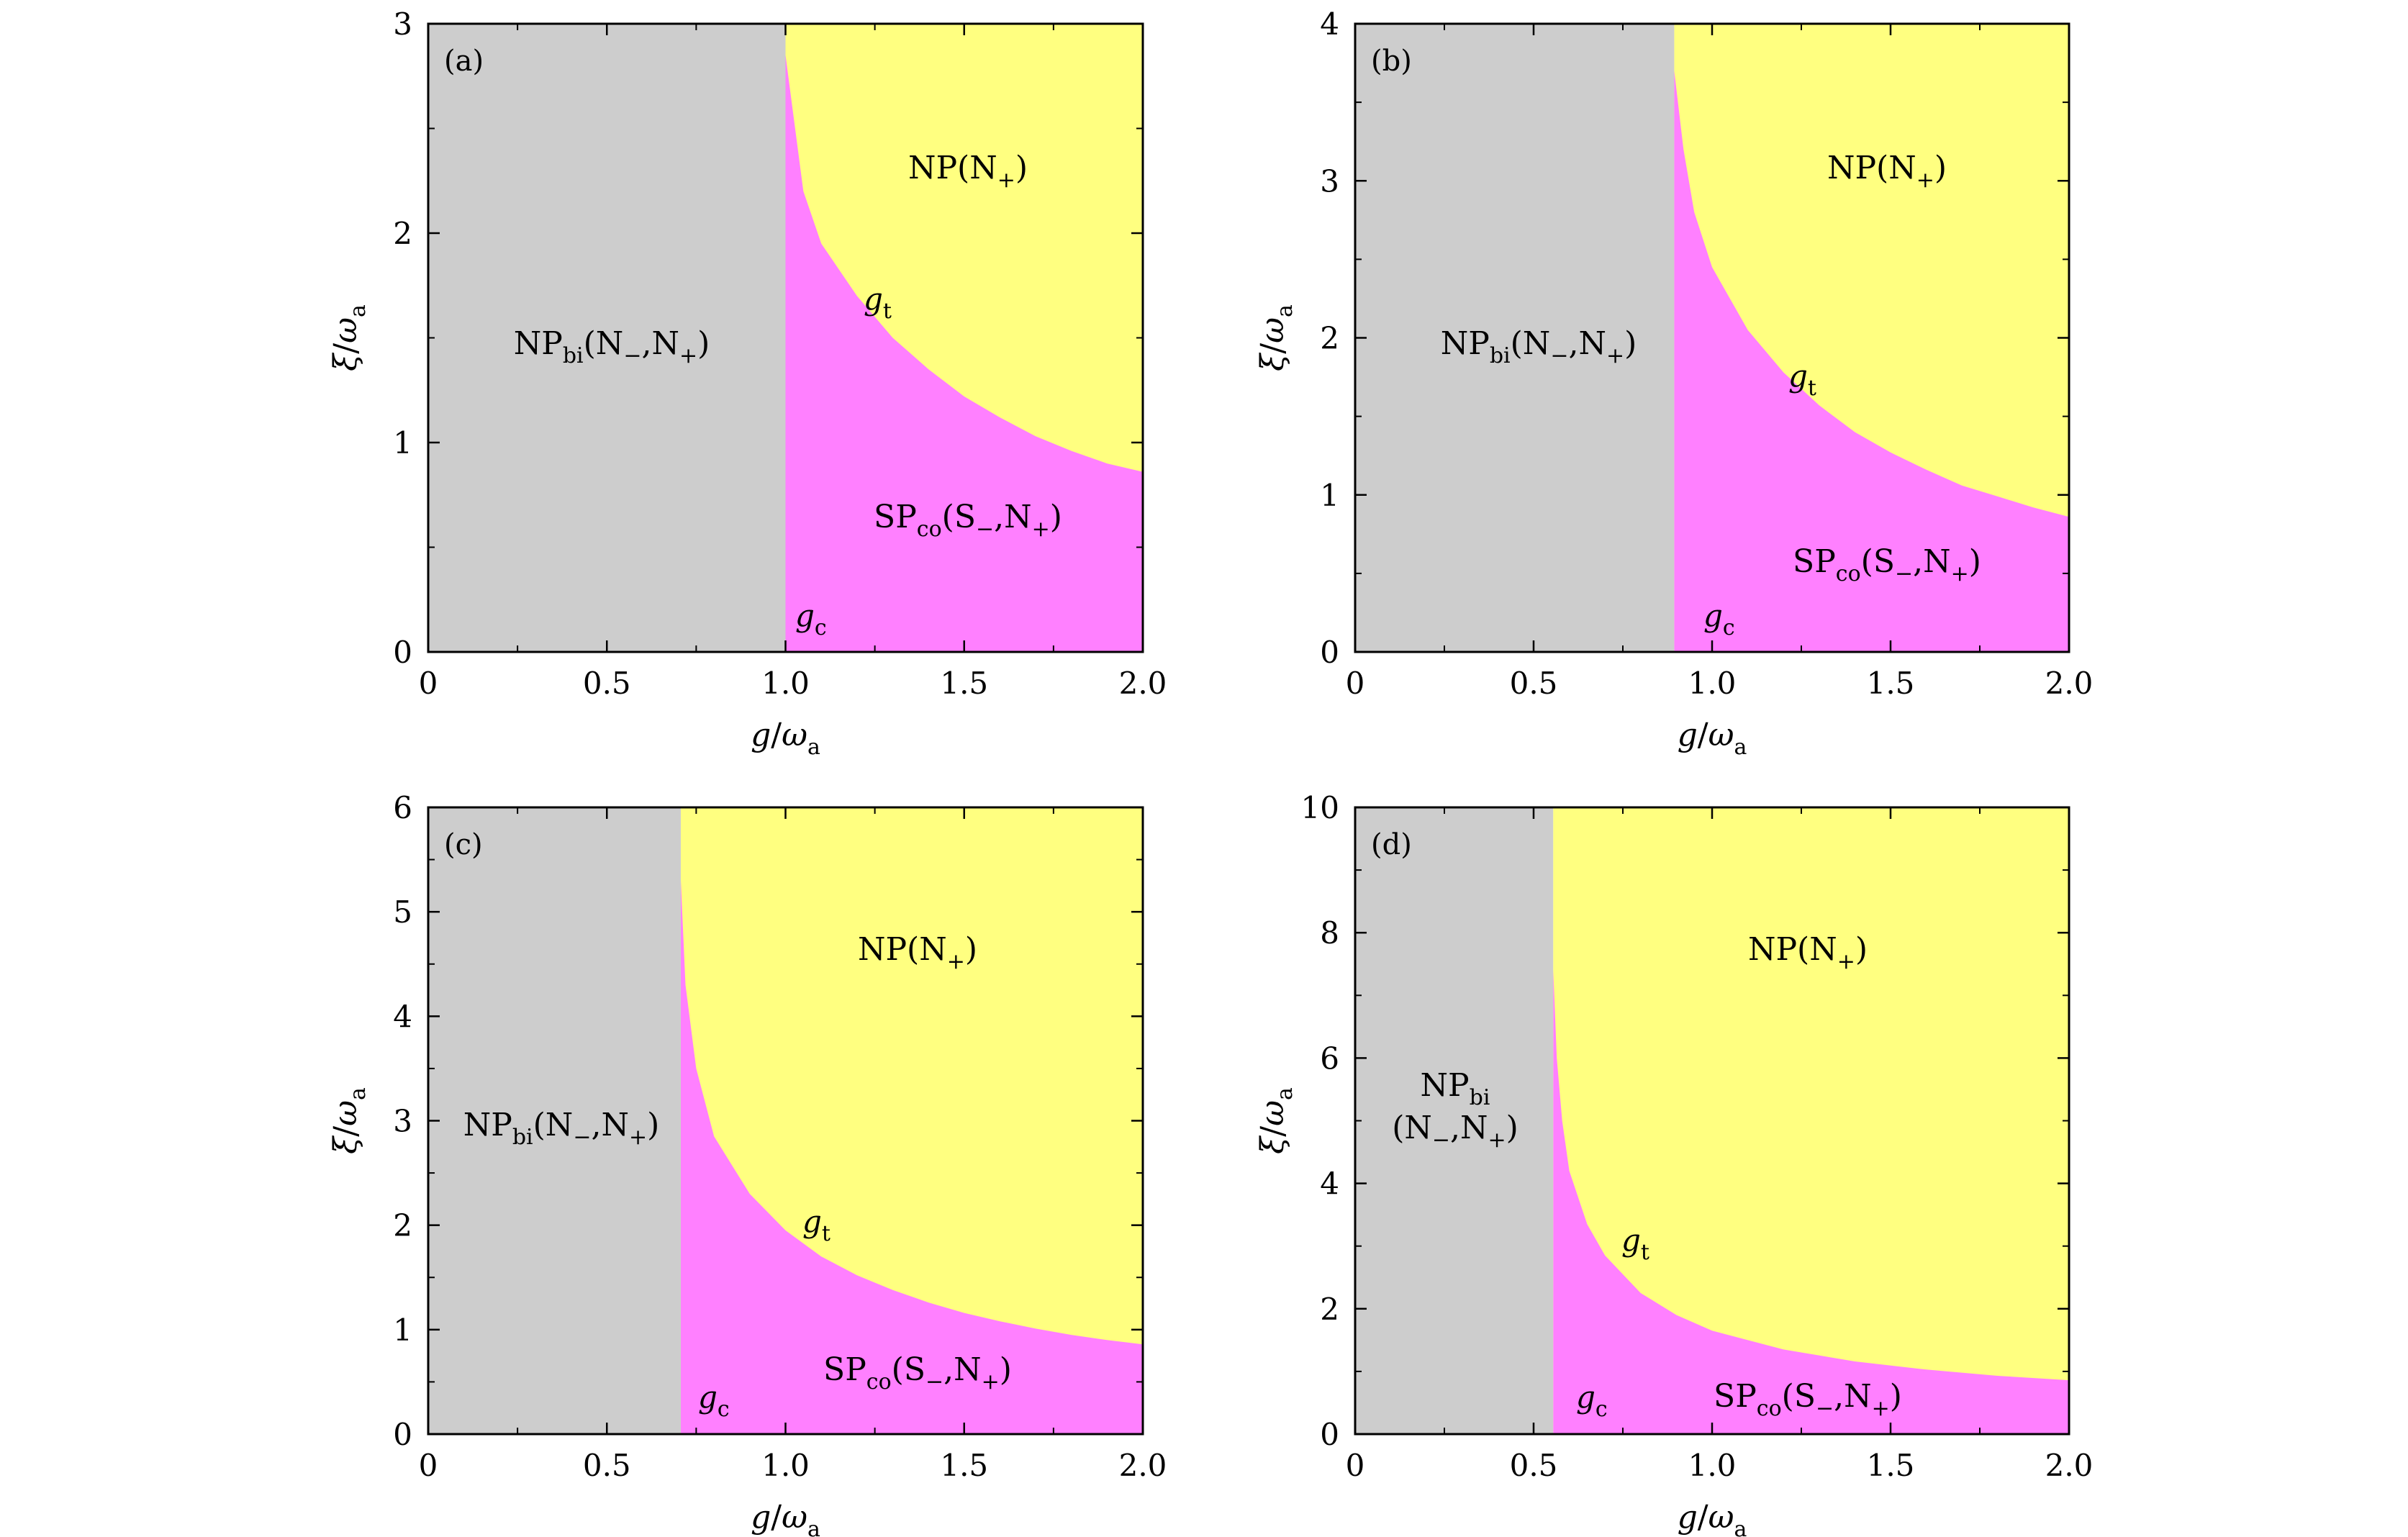 This screenshot has height=1537, width=2408. Describe the element at coordinates (464, 61) in the screenshot. I see `panel-label: (a)` at that location.